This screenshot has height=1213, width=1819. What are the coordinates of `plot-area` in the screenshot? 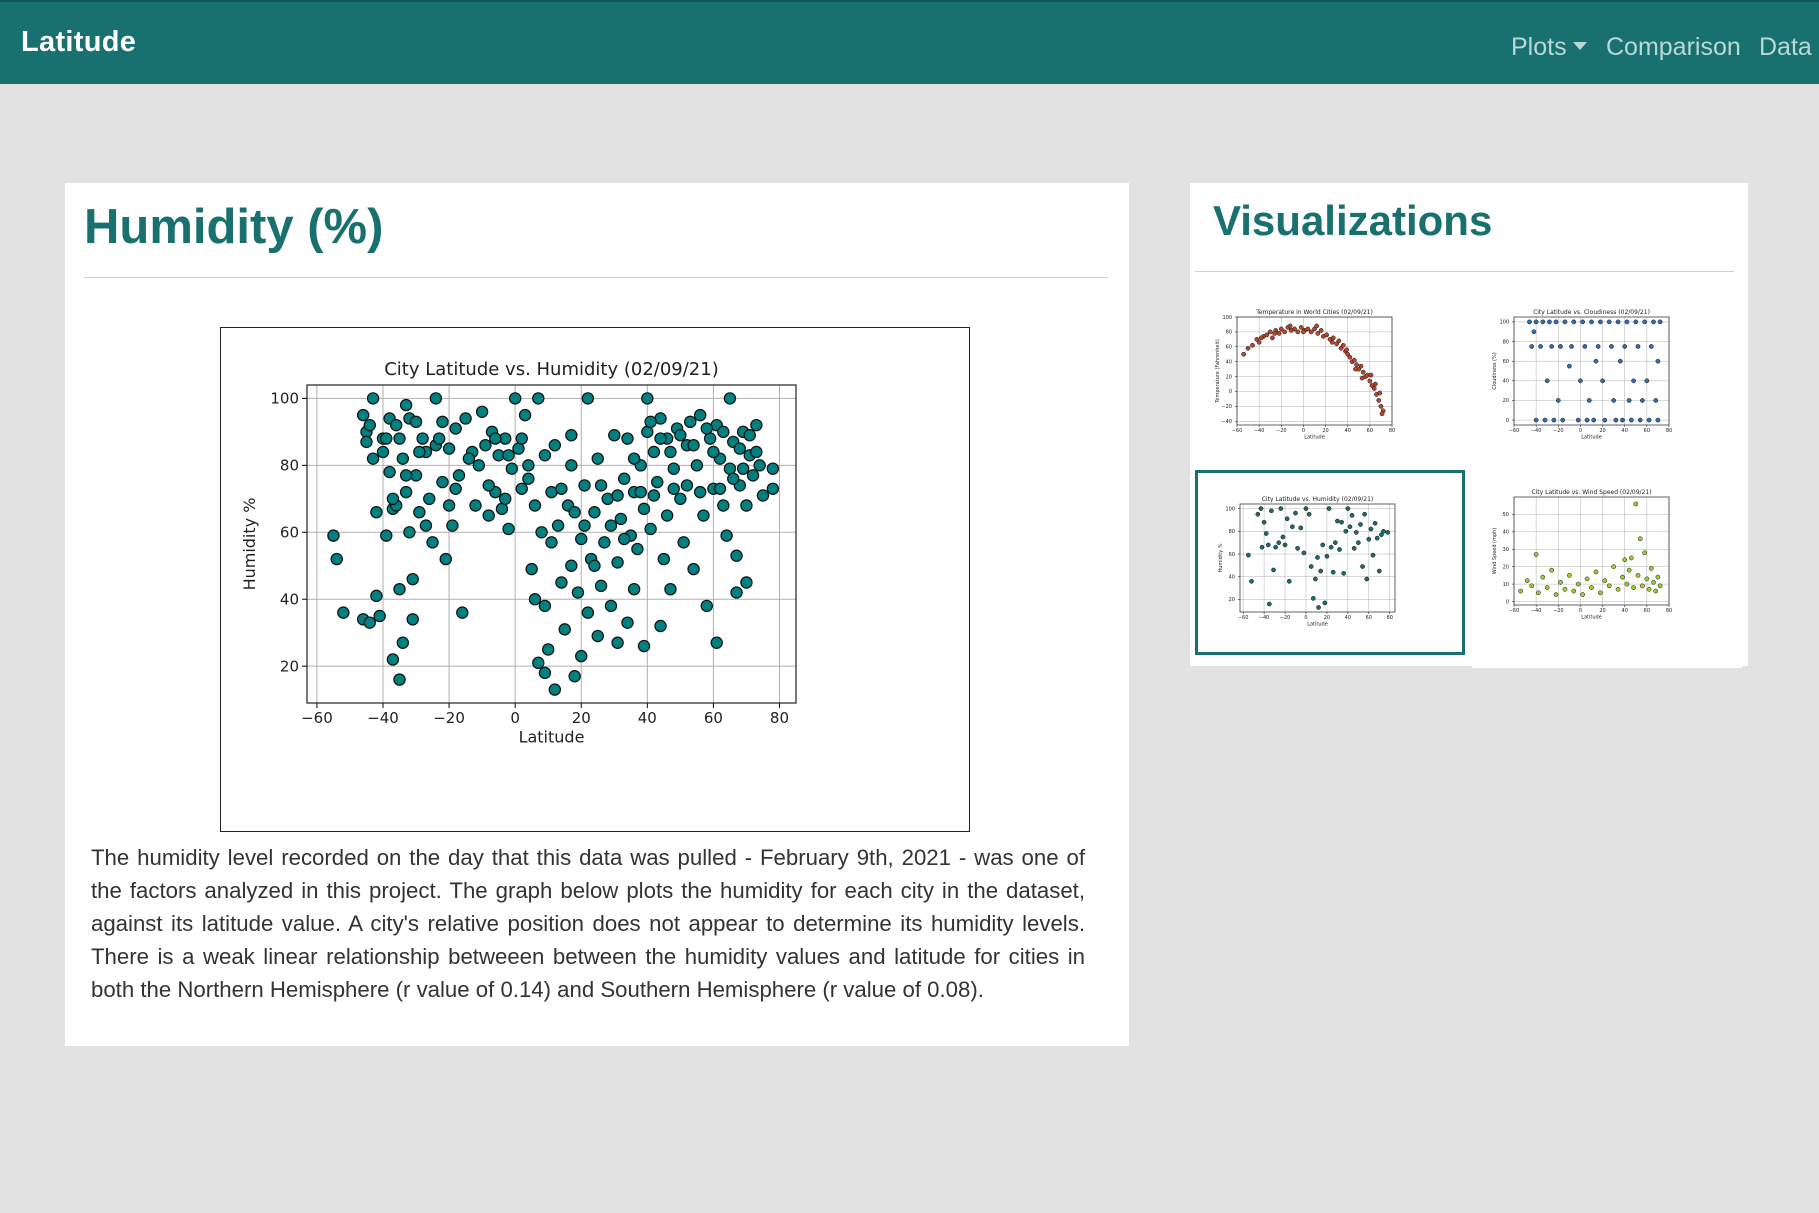 It's located at (1314, 371).